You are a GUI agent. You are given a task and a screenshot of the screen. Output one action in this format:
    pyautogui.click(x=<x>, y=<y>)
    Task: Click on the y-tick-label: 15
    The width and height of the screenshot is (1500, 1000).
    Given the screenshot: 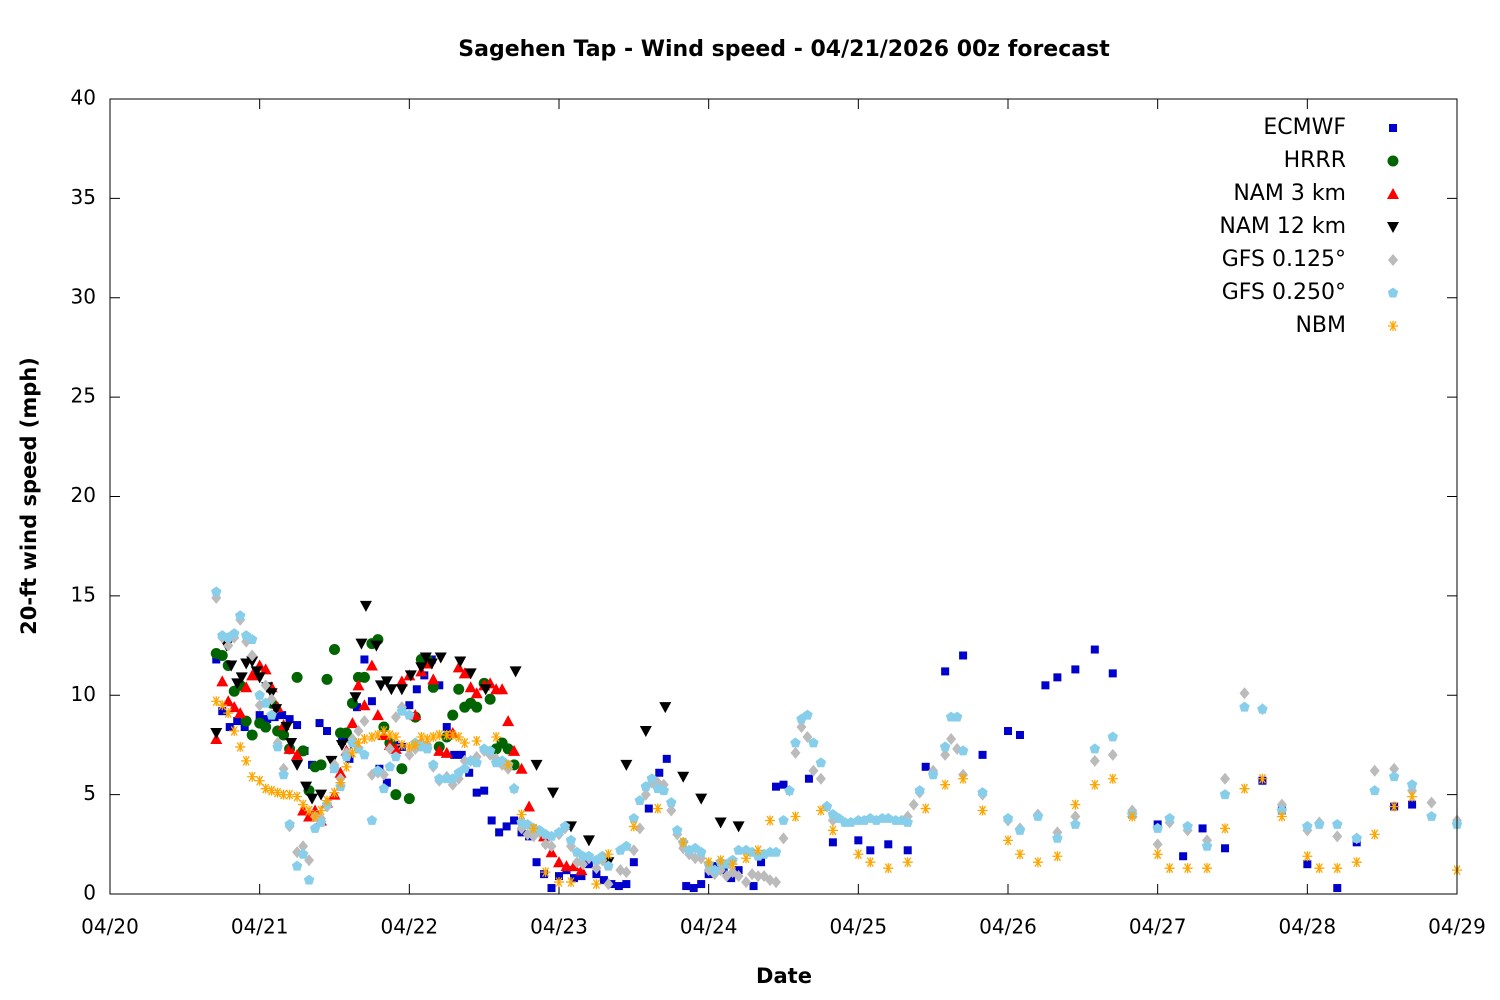 What is the action you would take?
    pyautogui.click(x=83, y=594)
    